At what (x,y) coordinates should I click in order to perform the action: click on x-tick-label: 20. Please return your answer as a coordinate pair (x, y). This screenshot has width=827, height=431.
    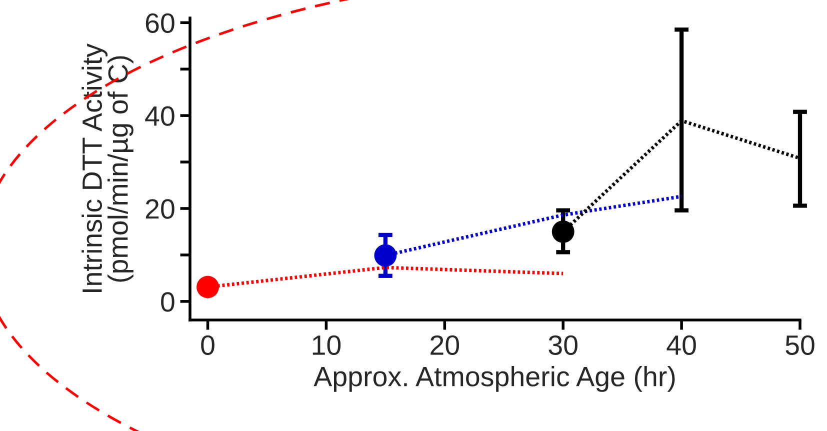
    Looking at the image, I should click on (445, 345).